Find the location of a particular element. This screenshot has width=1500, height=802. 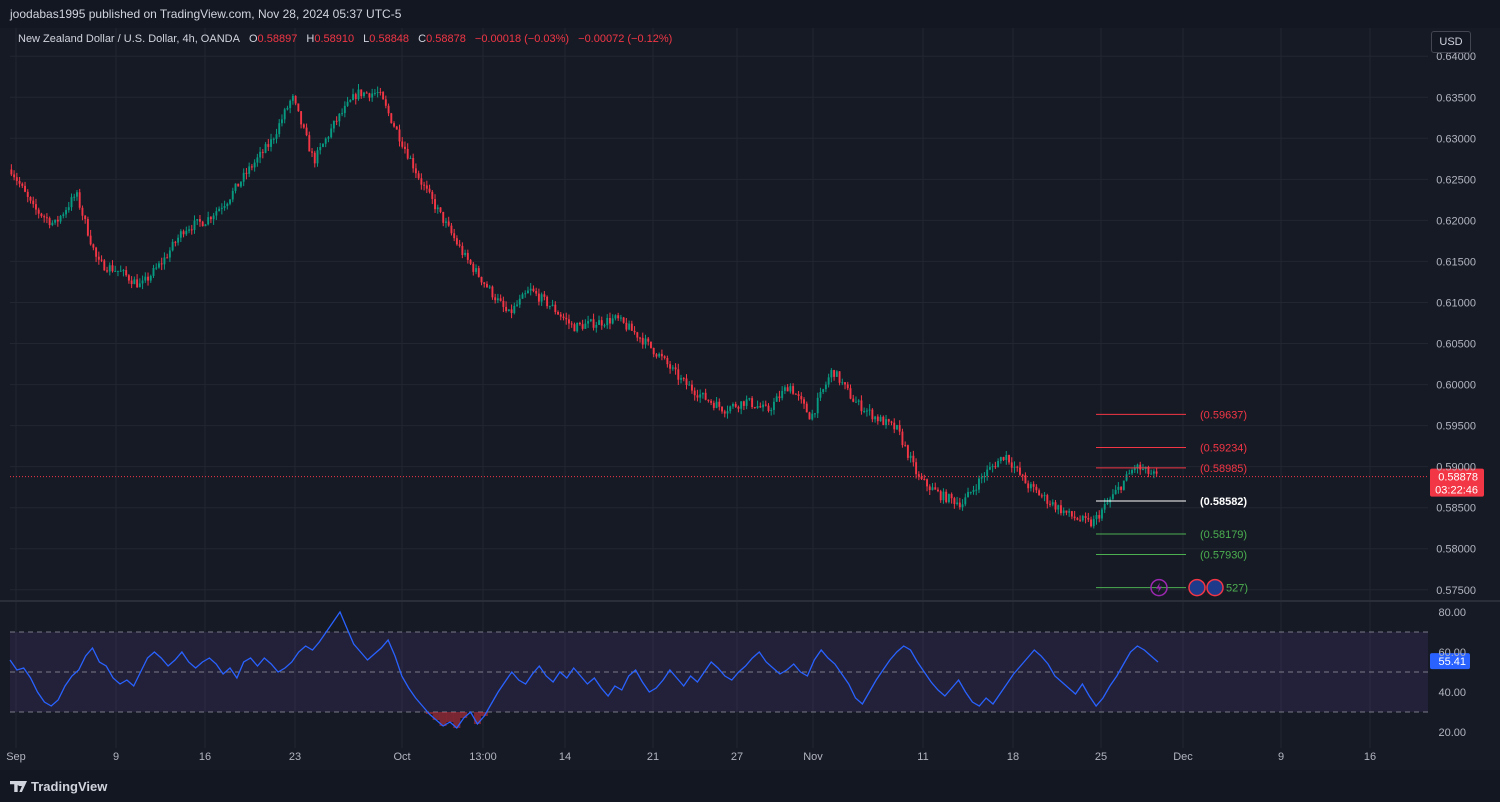

price-tick-label: 0.59500 is located at coordinates (1456, 427).